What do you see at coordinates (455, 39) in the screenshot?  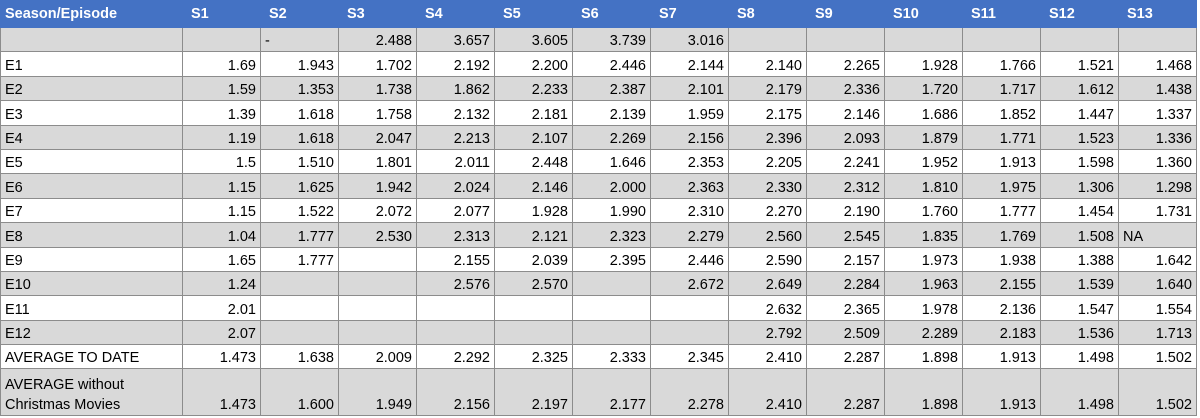 I see `cell: 3.657` at bounding box center [455, 39].